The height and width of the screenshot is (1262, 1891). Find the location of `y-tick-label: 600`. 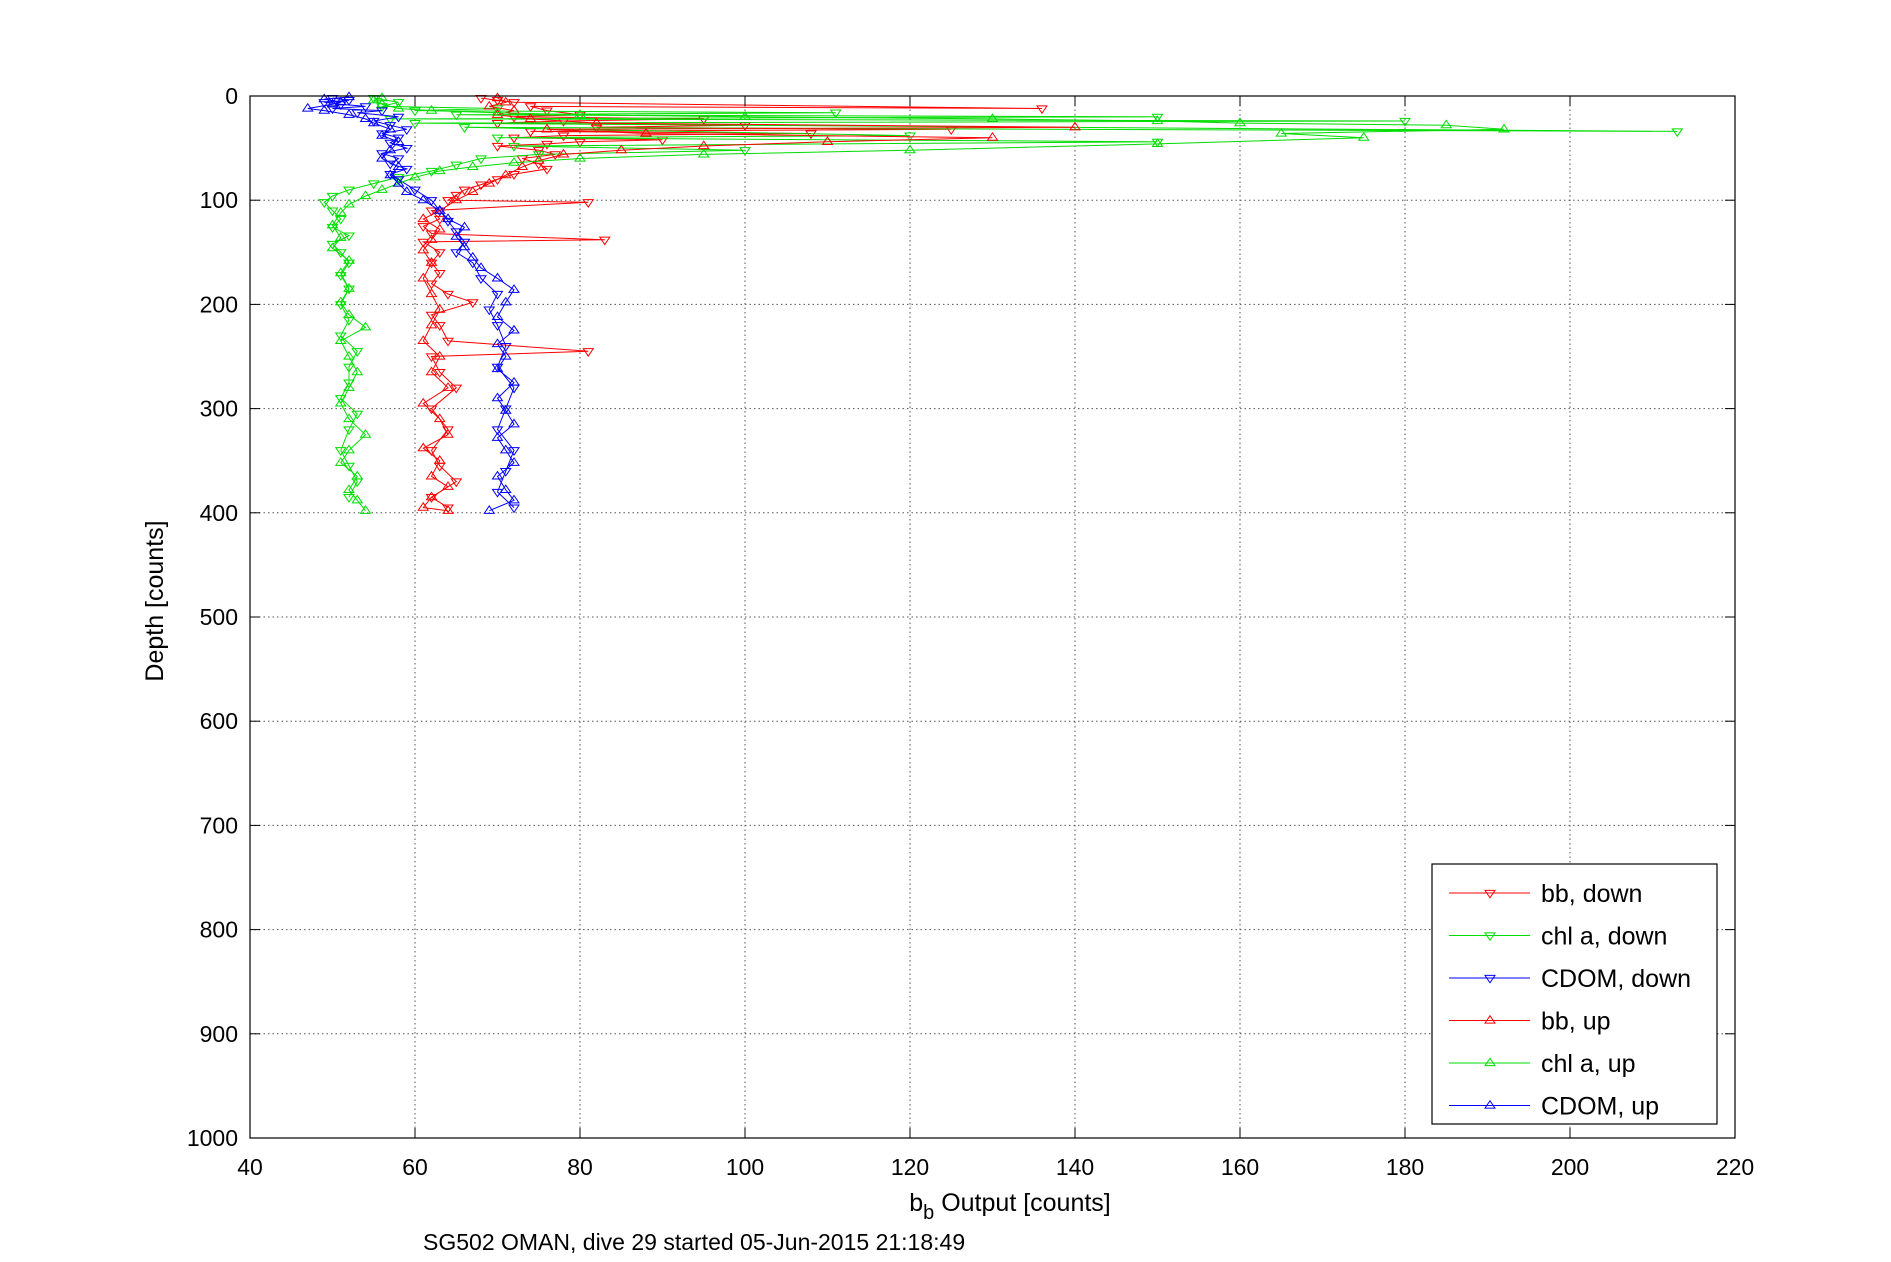

y-tick-label: 600 is located at coordinates (219, 721).